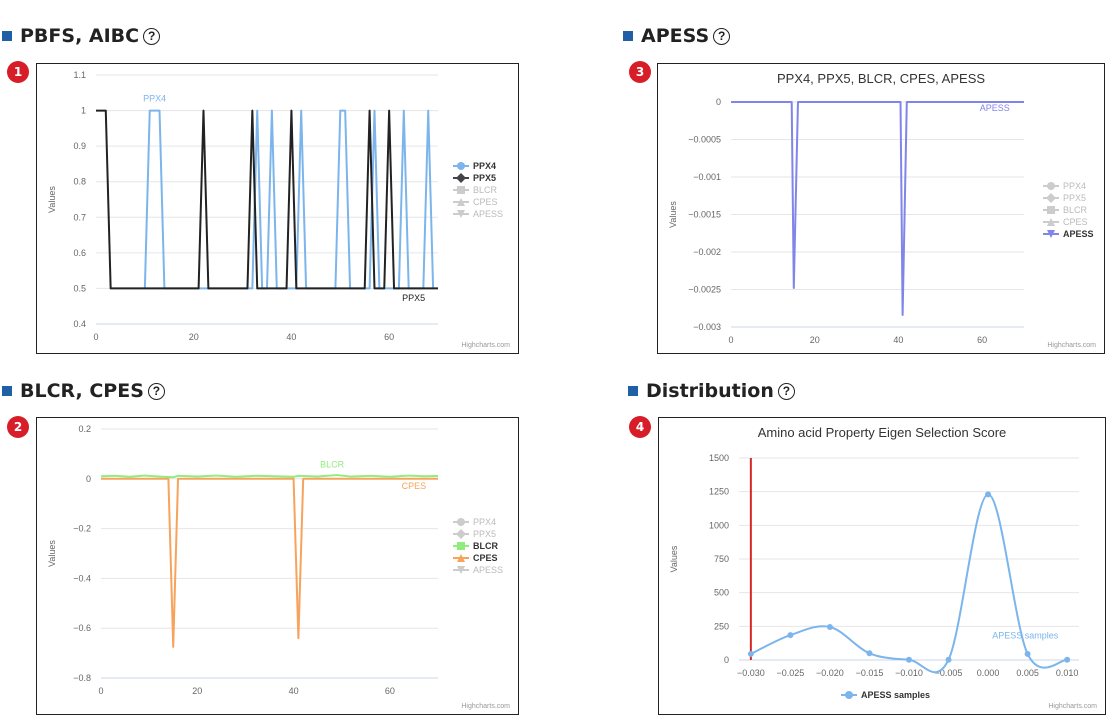 This screenshot has height=726, width=1109. Describe the element at coordinates (895, 695) in the screenshot. I see `legend-item-label: APESS samples` at that location.